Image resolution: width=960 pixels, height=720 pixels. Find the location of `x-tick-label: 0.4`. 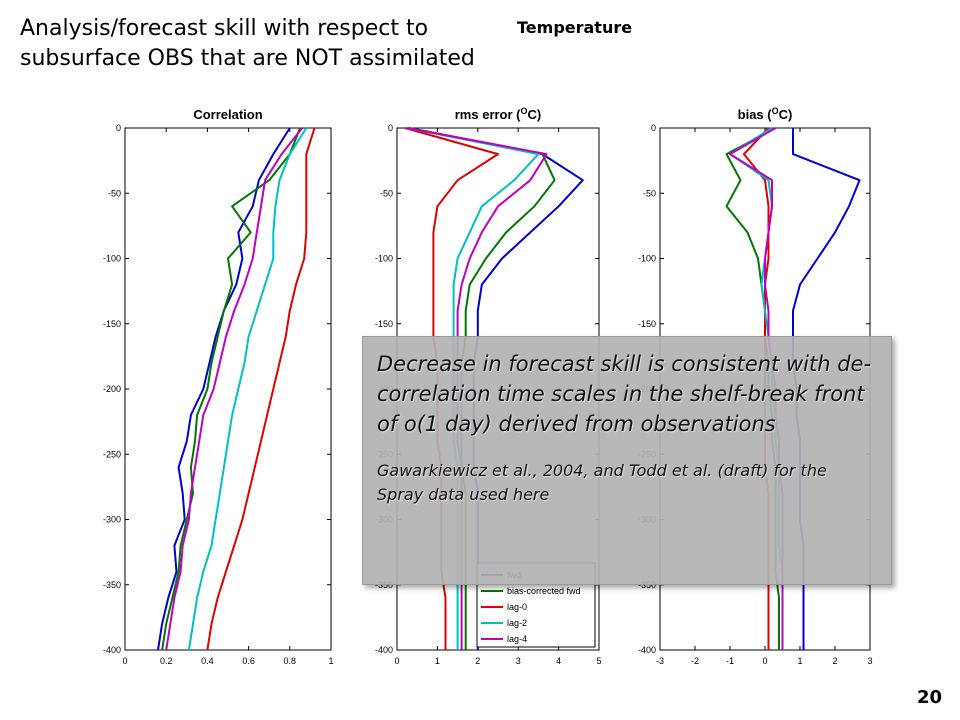

x-tick-label: 0.4 is located at coordinates (207, 661).